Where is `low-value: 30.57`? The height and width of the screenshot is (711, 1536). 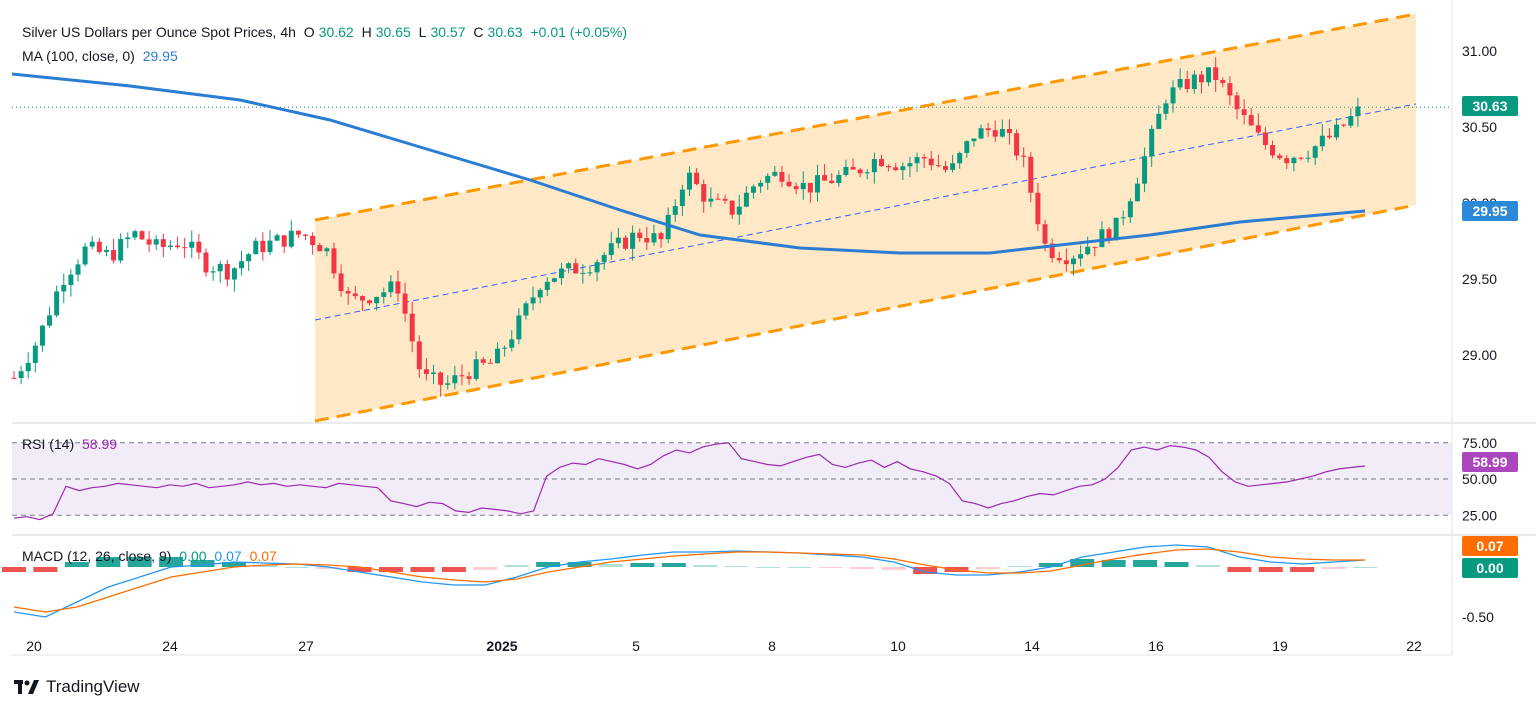
low-value: 30.57 is located at coordinates (448, 32).